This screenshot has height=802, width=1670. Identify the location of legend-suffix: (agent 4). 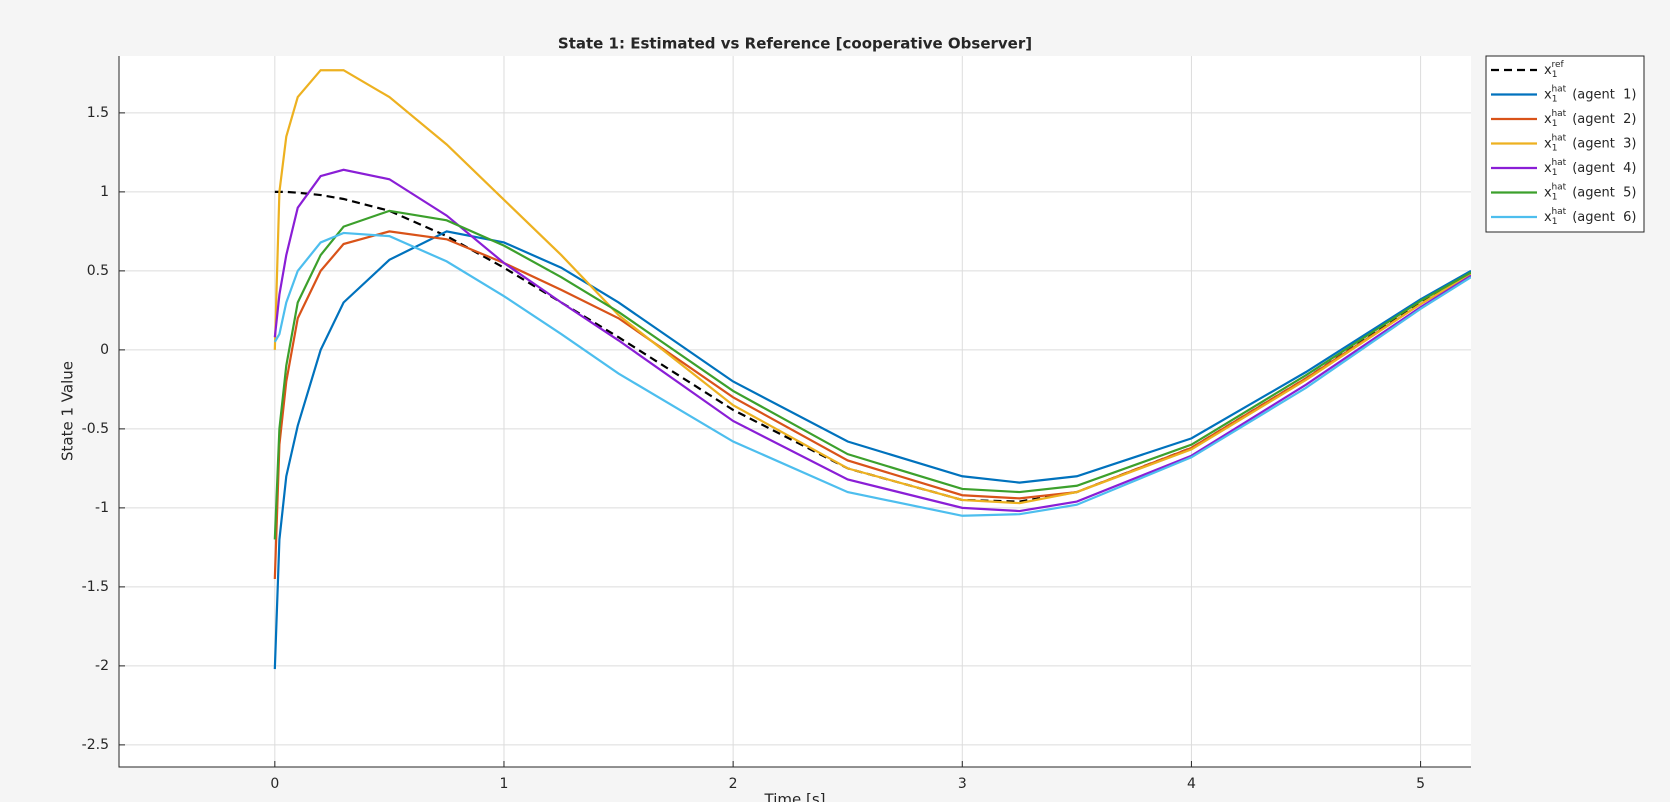
(1604, 168).